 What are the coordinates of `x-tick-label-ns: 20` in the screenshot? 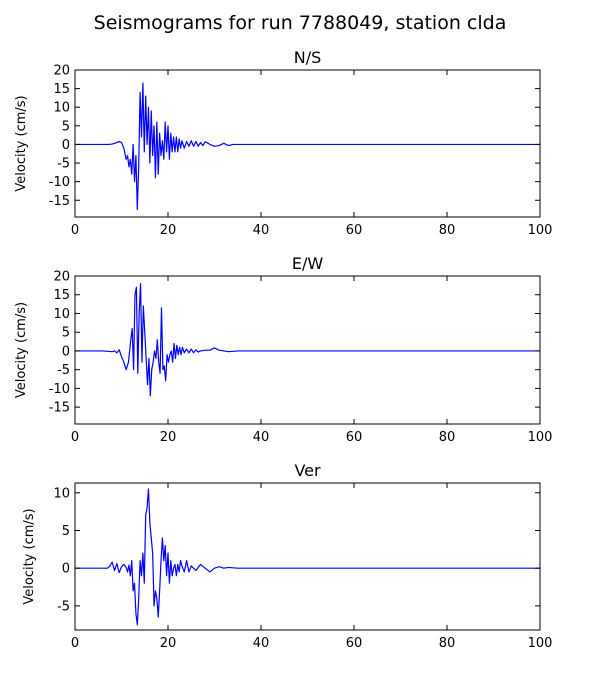 It's located at (168, 230).